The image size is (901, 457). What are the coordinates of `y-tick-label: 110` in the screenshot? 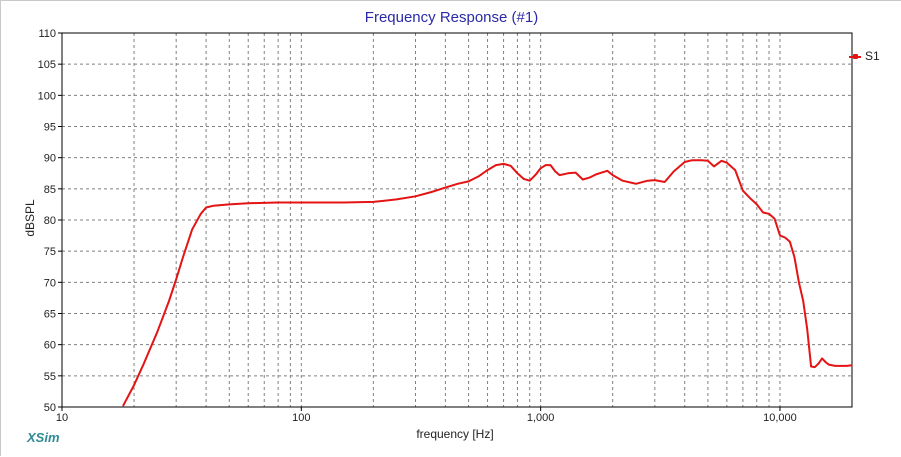 It's located at (47, 34).